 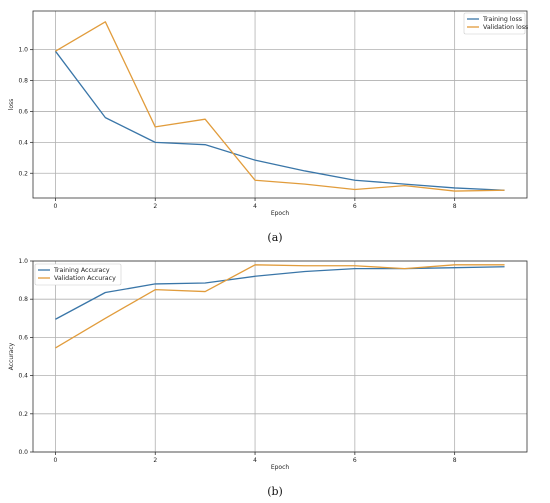 I want to click on y-tick-label: 0.0, so click(x=23, y=452).